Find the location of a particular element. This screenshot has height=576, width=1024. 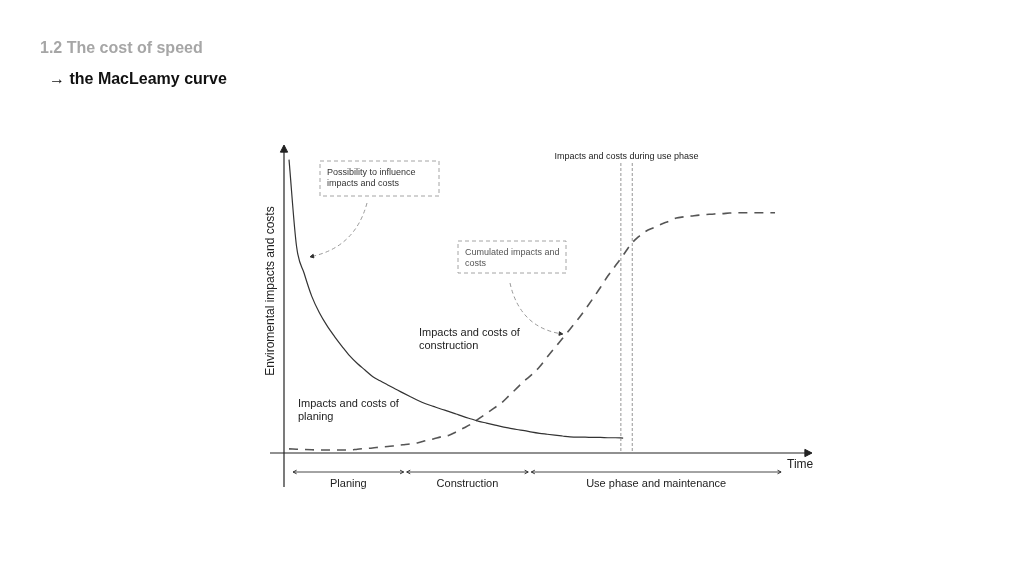

text: 1.2 The cost of speed is located at coordinates (121, 48).